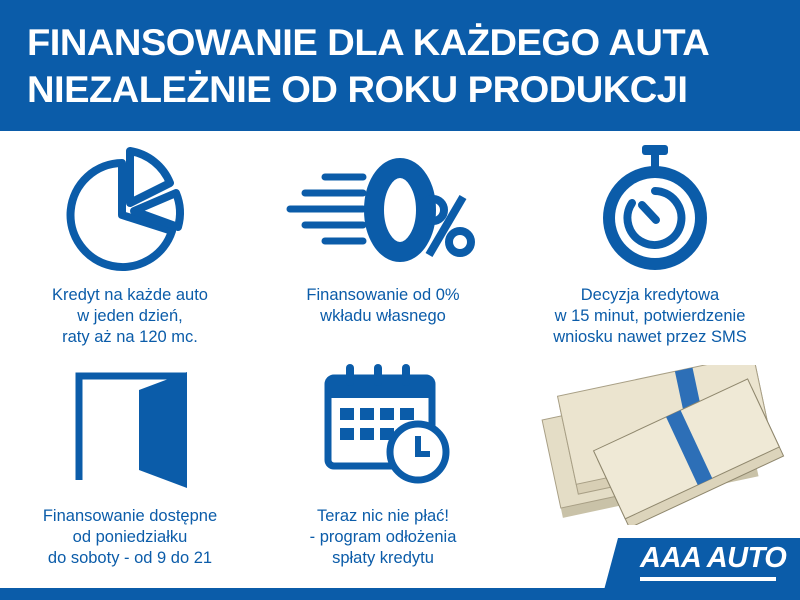 The image size is (800, 600). Describe the element at coordinates (383, 306) in the screenshot. I see `feature-caption-zero-down: Finansowanie od 0% wkładu własnego` at that location.